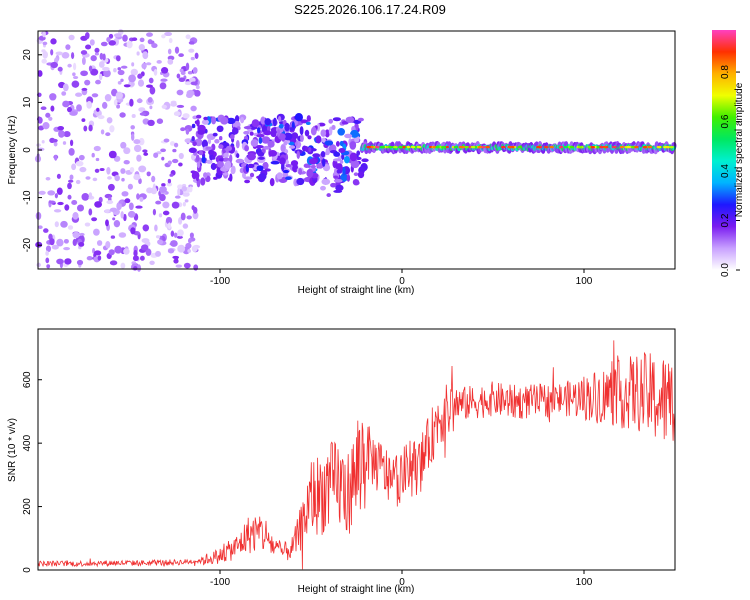  Describe the element at coordinates (724, 150) in the screenshot. I see `colorbar-gradient` at that location.